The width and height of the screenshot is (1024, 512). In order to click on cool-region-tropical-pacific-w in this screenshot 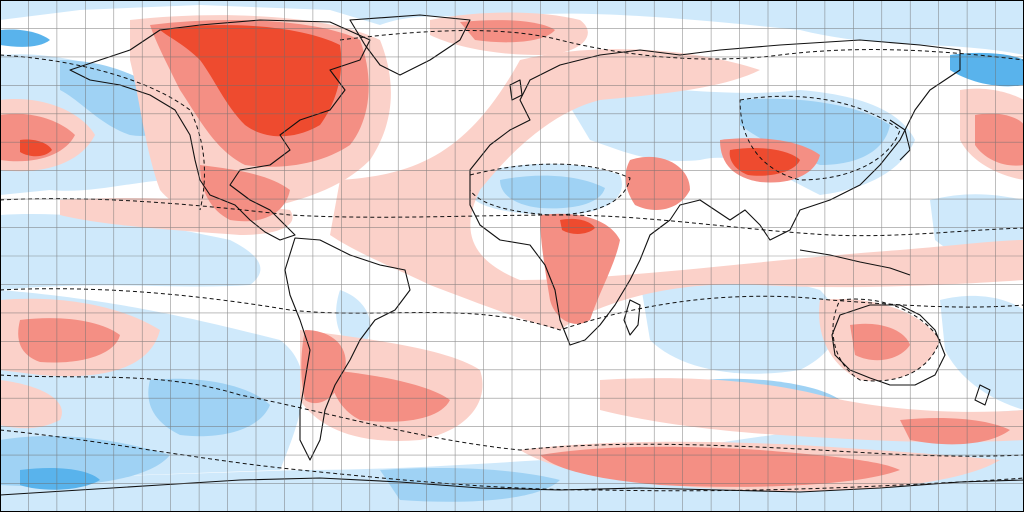, I will do `click(130, 252)`.